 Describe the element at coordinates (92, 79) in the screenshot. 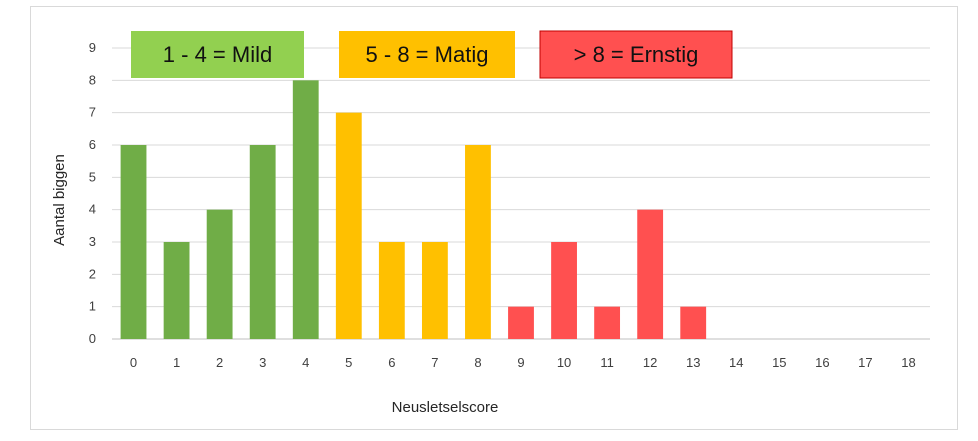

I see `y-tick-label: 8` at that location.